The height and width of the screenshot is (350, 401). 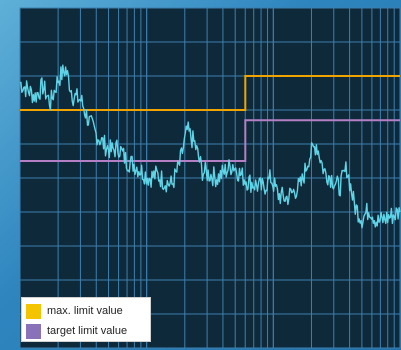 I want to click on legend-label-target-limit: target limit value, so click(x=87, y=331).